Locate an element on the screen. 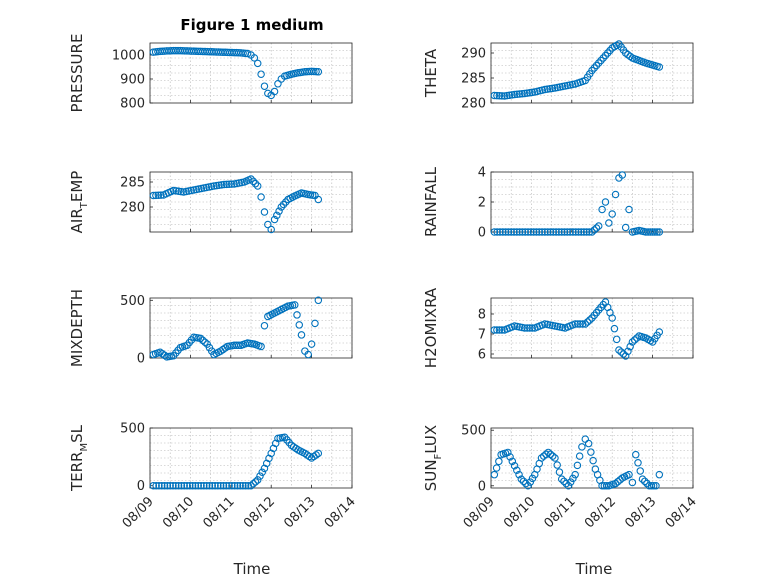 Image resolution: width=778 pixels, height=583 pixels. y-tick-label: 280 is located at coordinates (132, 208).